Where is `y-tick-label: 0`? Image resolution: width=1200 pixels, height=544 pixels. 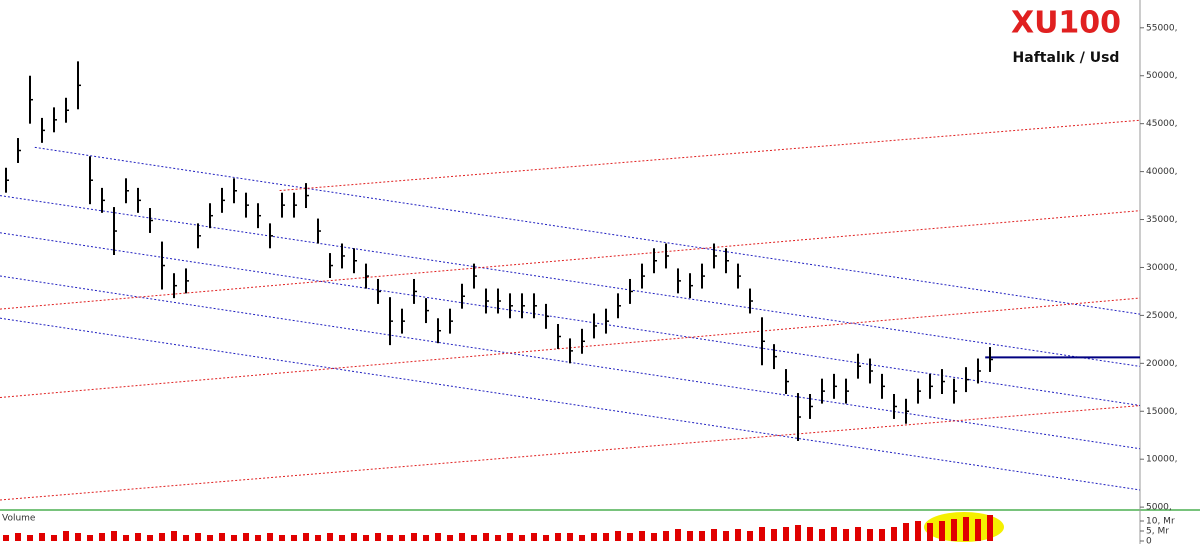
y-tick-label: 0 is located at coordinates (1149, 540).